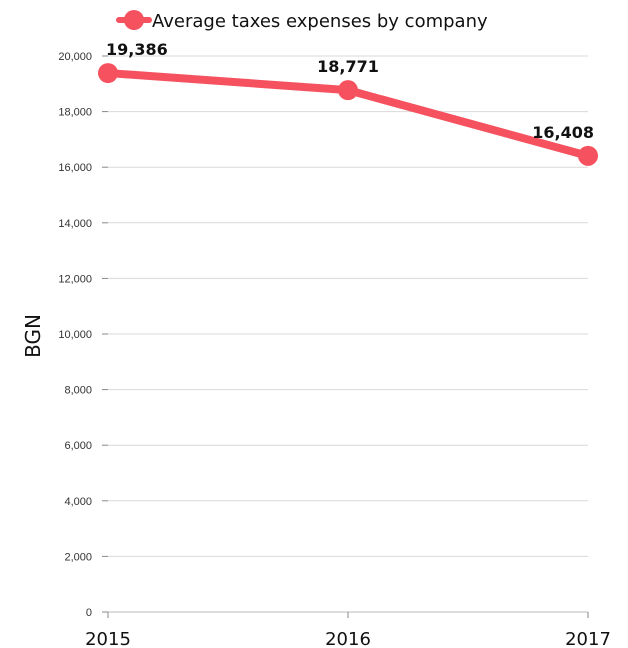 The width and height of the screenshot is (628, 648). Describe the element at coordinates (78, 557) in the screenshot. I see `y-tick-label: 2,000` at that location.